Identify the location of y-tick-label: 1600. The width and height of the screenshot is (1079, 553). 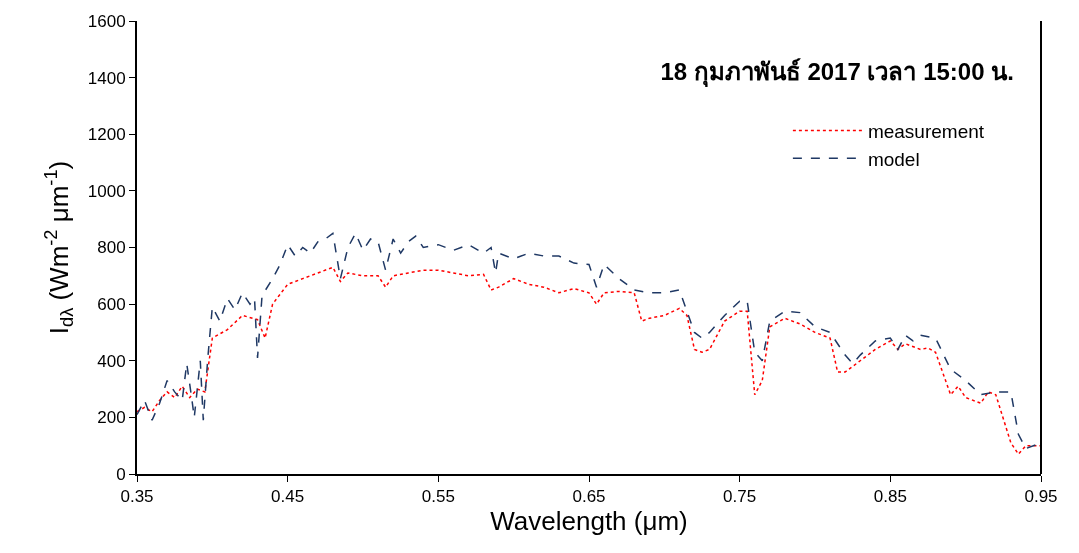
(106, 21).